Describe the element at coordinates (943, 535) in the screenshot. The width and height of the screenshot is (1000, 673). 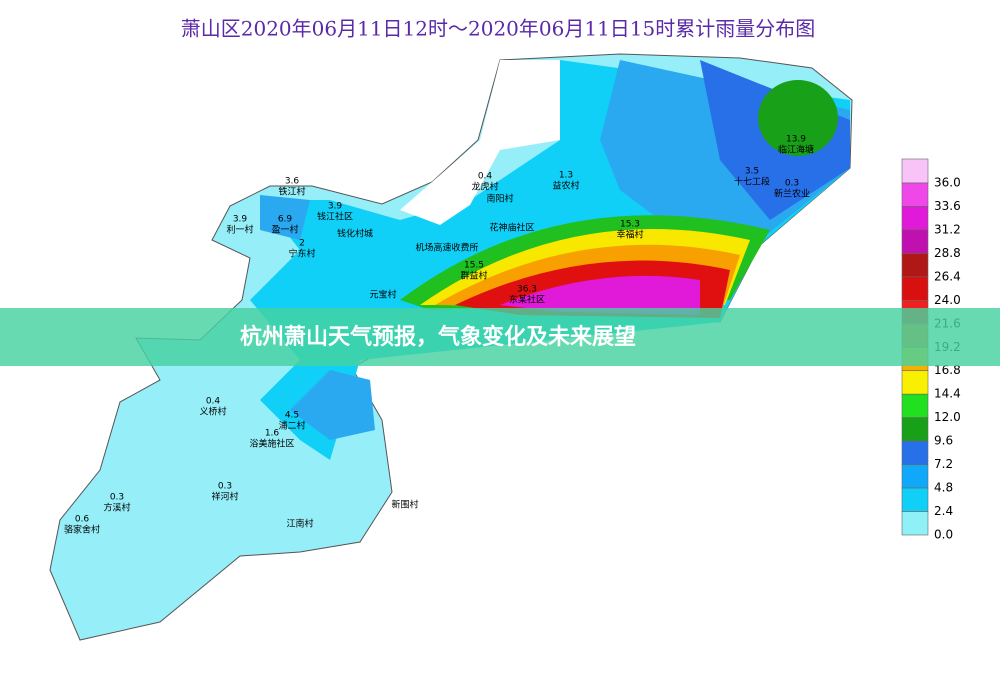
I see `legend-label: 0.0` at that location.